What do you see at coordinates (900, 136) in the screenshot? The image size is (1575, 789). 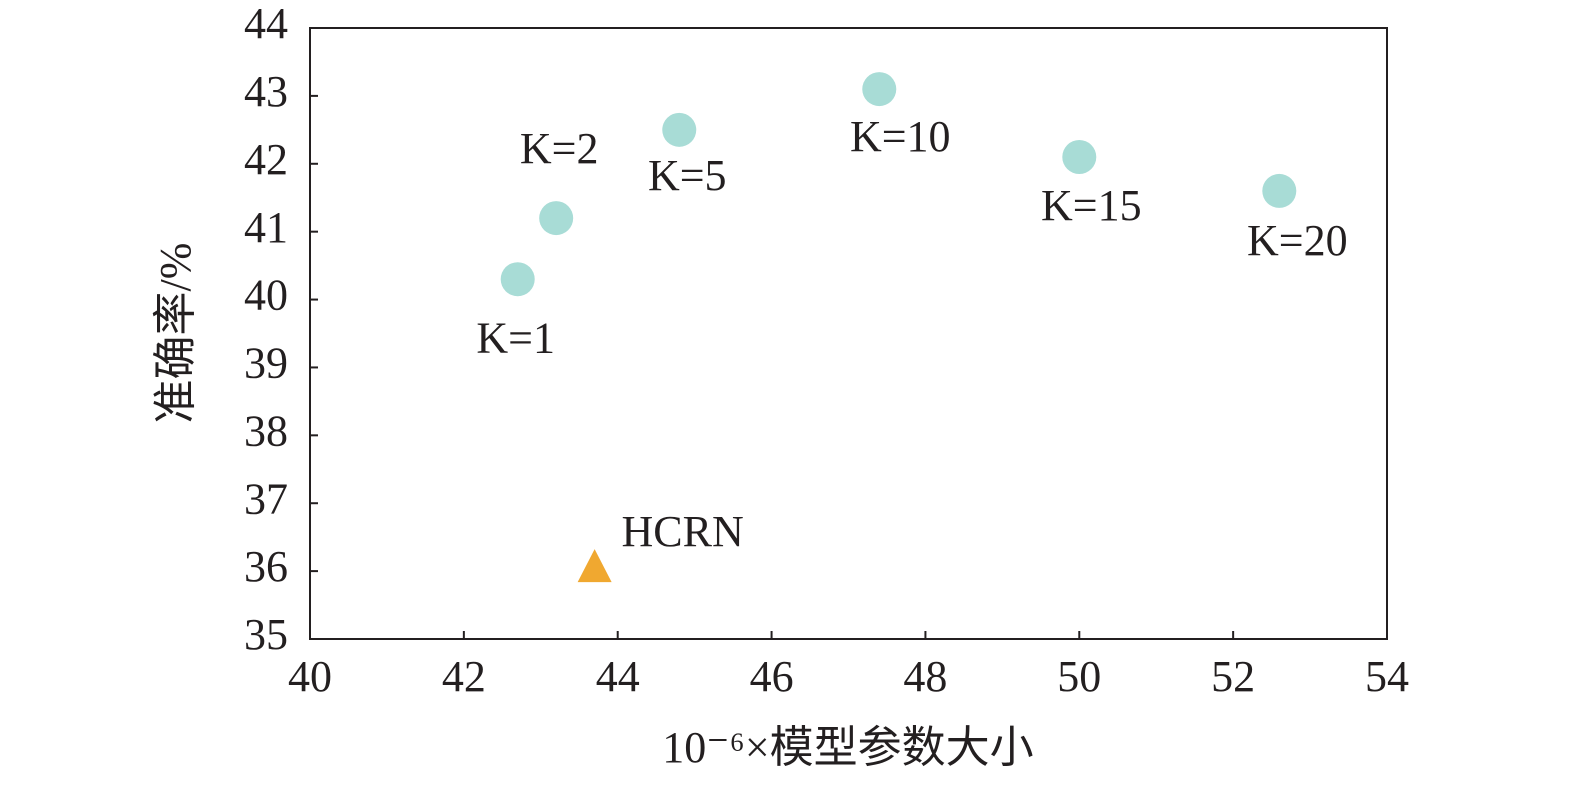 I see `point-label: K=10` at bounding box center [900, 136].